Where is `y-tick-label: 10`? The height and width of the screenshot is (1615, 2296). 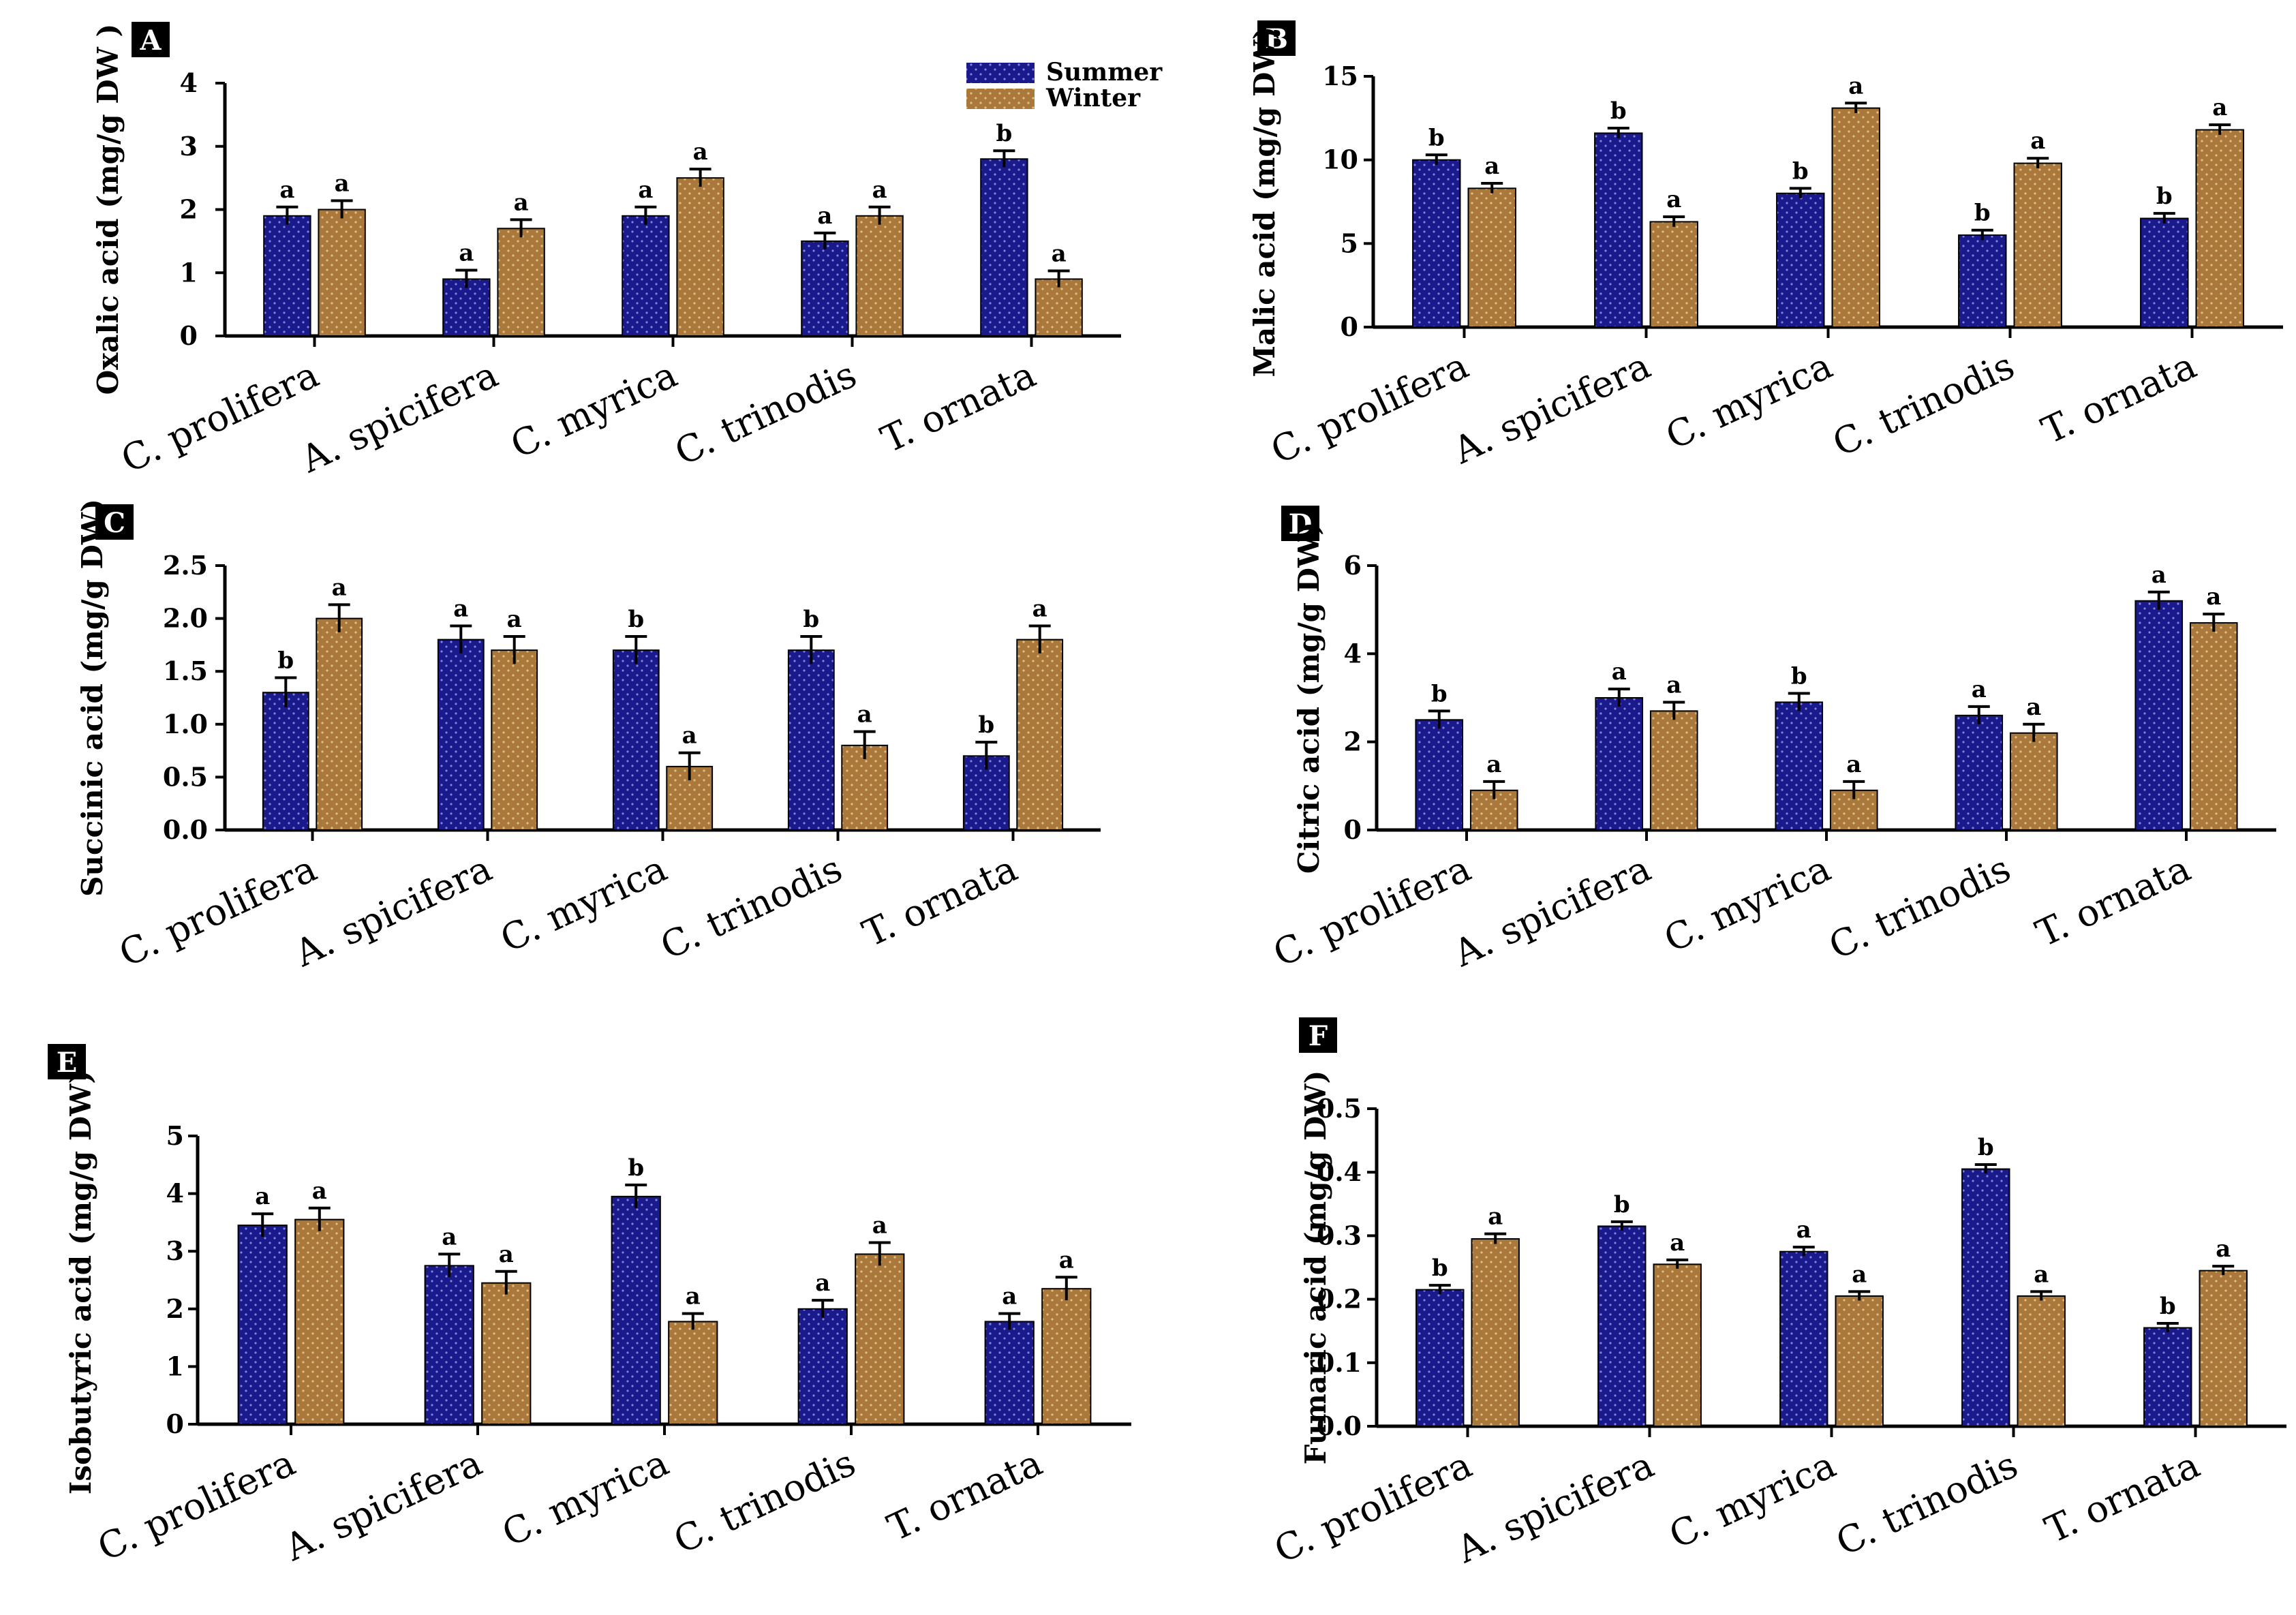
y-tick-label: 10 is located at coordinates (1340, 159).